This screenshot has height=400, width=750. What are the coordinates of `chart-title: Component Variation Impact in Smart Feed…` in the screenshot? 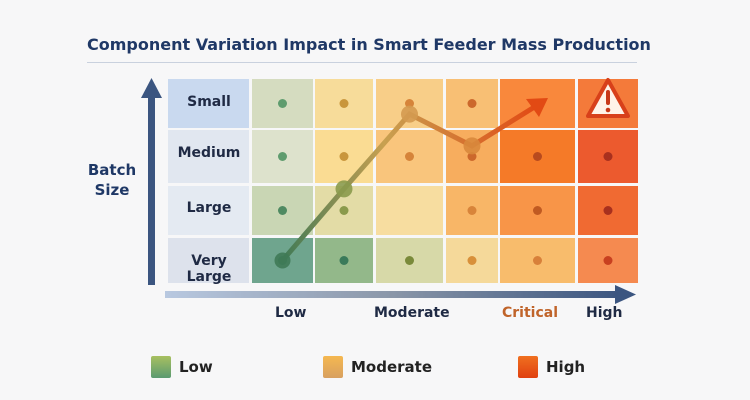 It's located at (369, 44).